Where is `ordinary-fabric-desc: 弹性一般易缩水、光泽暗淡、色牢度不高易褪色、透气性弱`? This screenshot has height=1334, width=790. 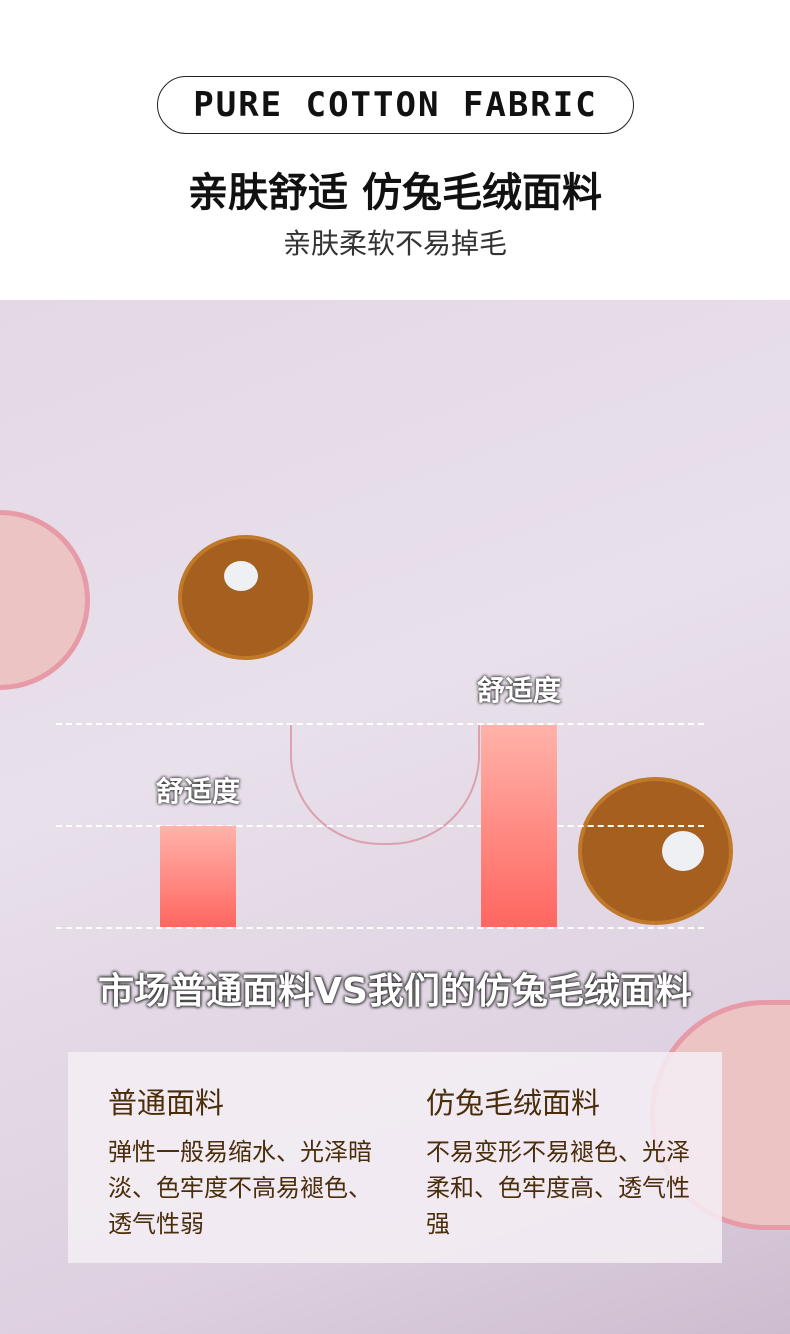
ordinary-fabric-desc: 弹性一般易缩水、光泽暗淡、色牢度不高易褪色、透气性弱 is located at coordinates (240, 1188).